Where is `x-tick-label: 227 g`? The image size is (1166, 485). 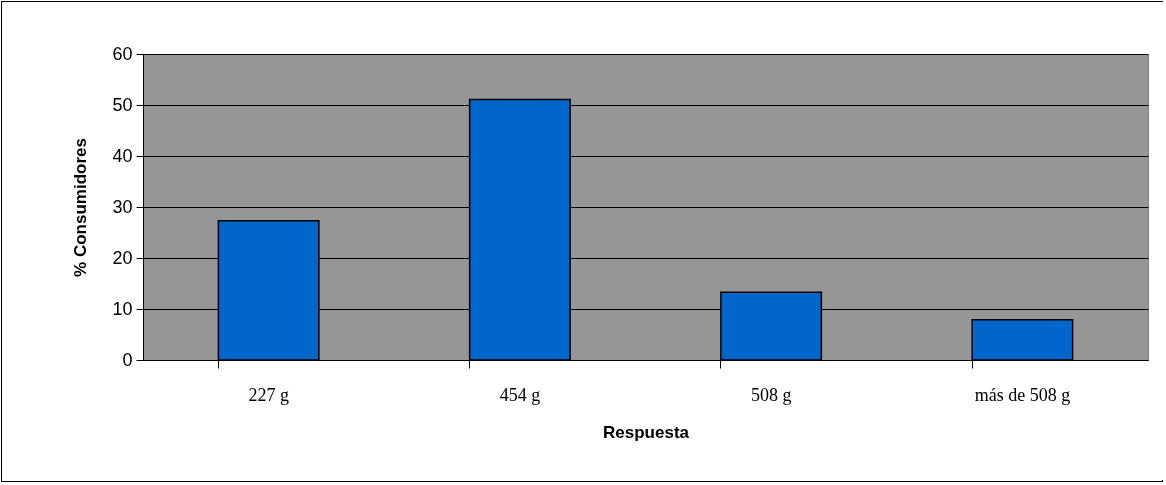
x-tick-label: 227 g is located at coordinates (268, 394).